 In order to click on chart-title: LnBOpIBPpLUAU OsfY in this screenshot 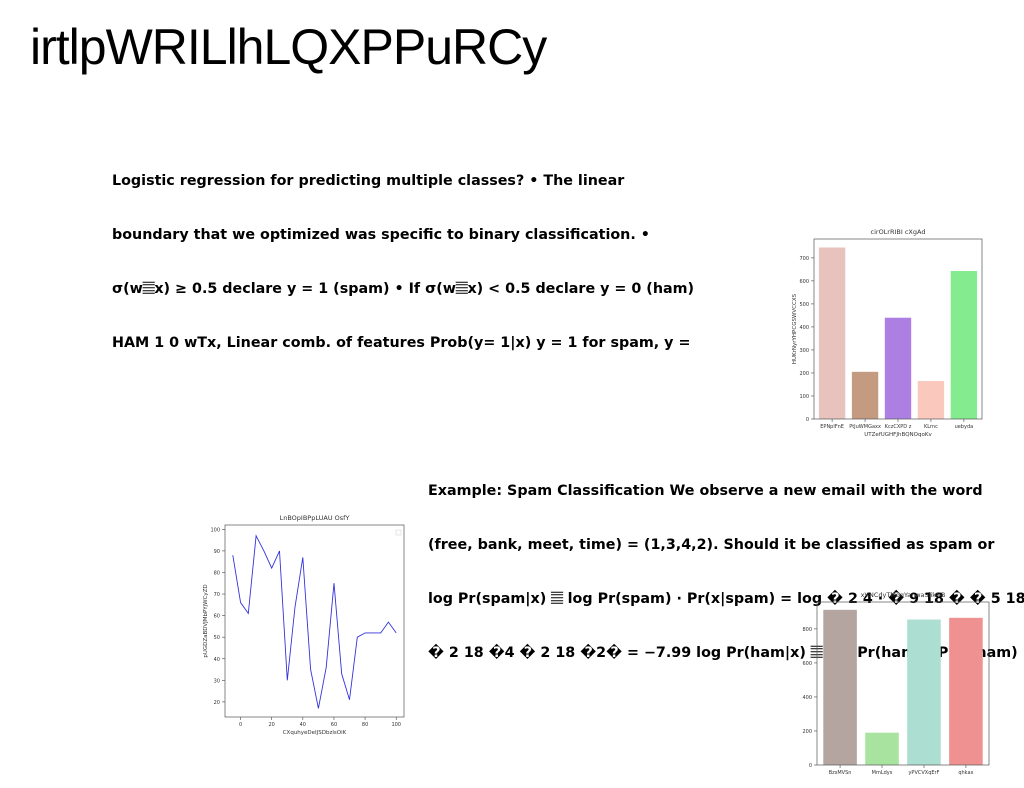, I will do `click(315, 518)`.